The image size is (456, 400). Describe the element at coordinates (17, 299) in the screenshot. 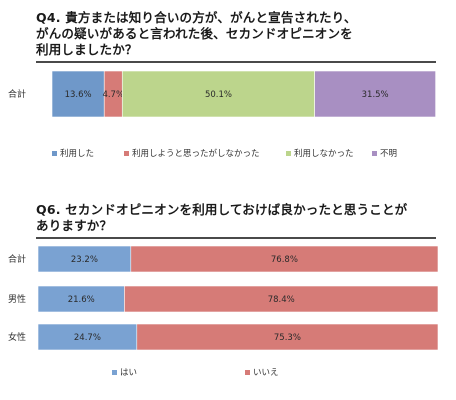

I see `category-label: 男性` at that location.